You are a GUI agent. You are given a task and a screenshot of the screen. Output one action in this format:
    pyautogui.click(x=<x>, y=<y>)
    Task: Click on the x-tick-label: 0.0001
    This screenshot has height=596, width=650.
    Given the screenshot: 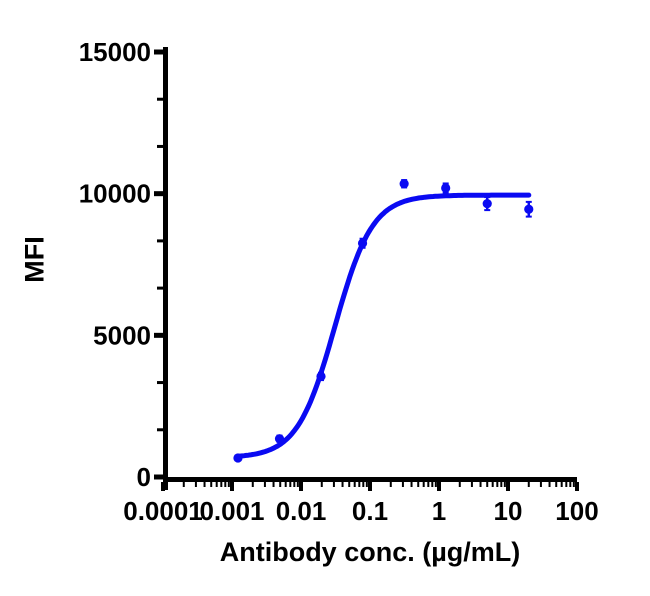 What is the action you would take?
    pyautogui.click(x=163, y=511)
    